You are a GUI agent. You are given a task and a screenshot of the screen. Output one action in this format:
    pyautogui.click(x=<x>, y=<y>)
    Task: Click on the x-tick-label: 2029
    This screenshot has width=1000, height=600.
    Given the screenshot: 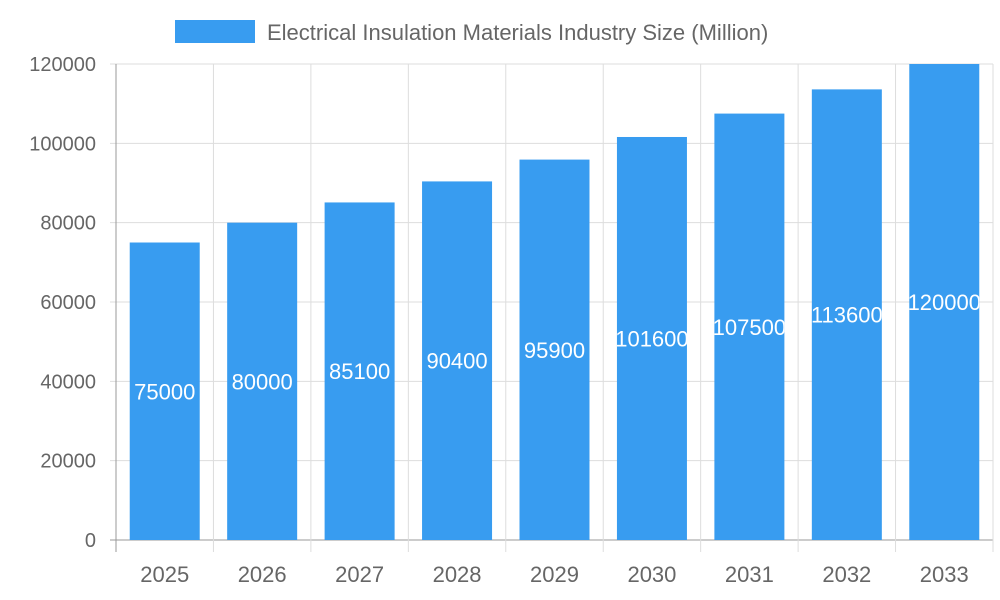 What is the action you would take?
    pyautogui.click(x=554, y=574)
    